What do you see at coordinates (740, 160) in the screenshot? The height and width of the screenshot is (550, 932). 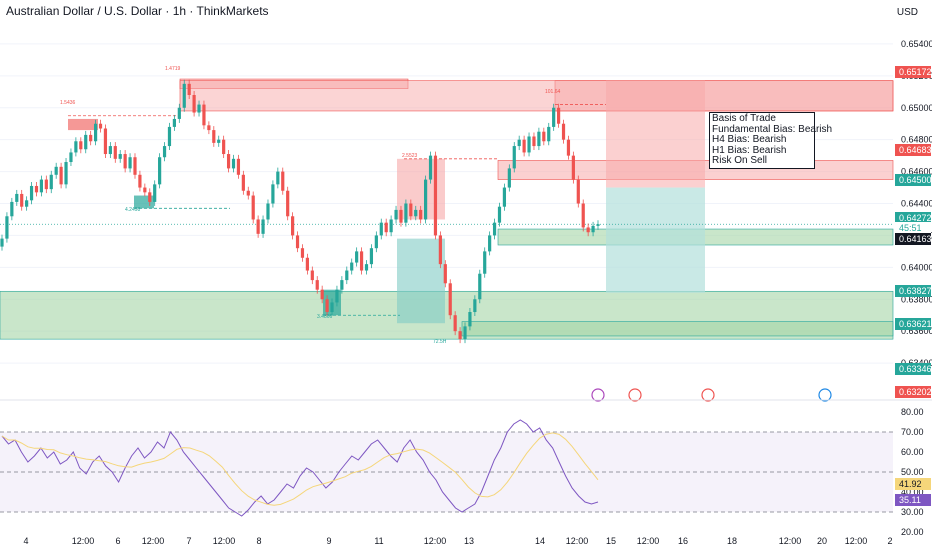 I see `note-line: Risk On Sell` at bounding box center [740, 160].